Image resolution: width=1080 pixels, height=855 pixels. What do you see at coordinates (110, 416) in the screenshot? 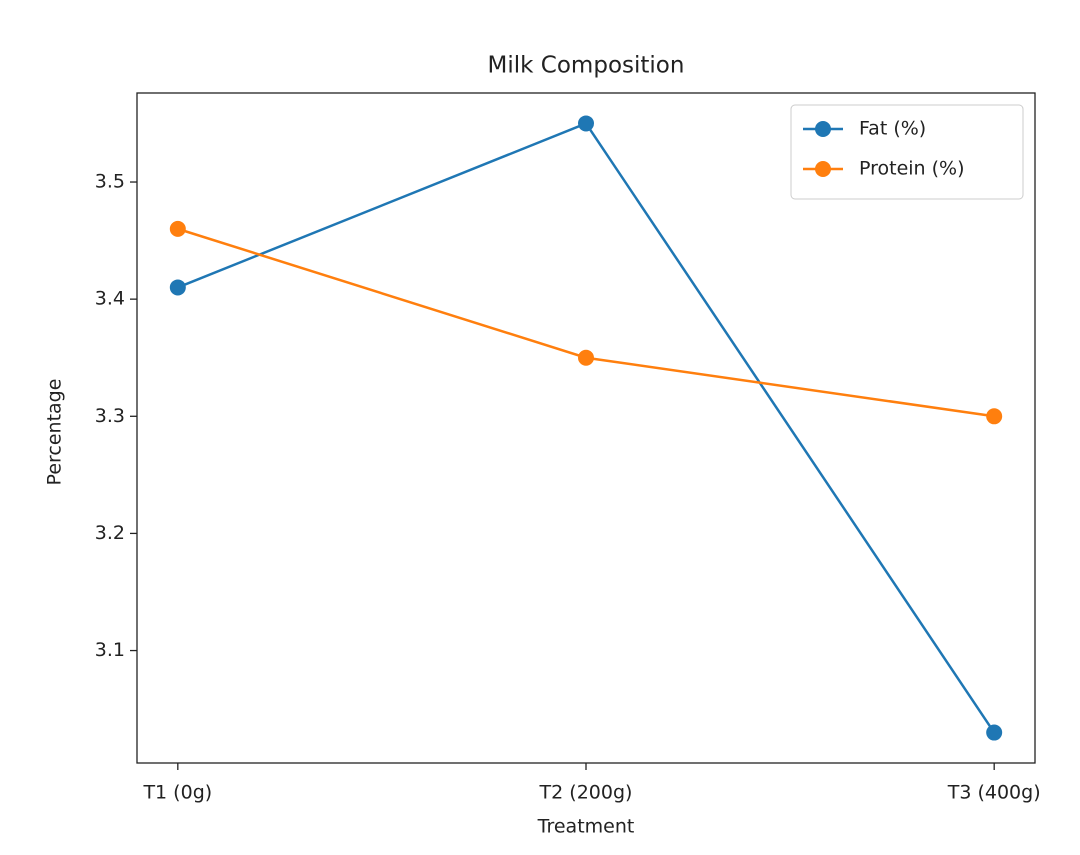
I see `y-tick-label: 3.3` at bounding box center [110, 416].